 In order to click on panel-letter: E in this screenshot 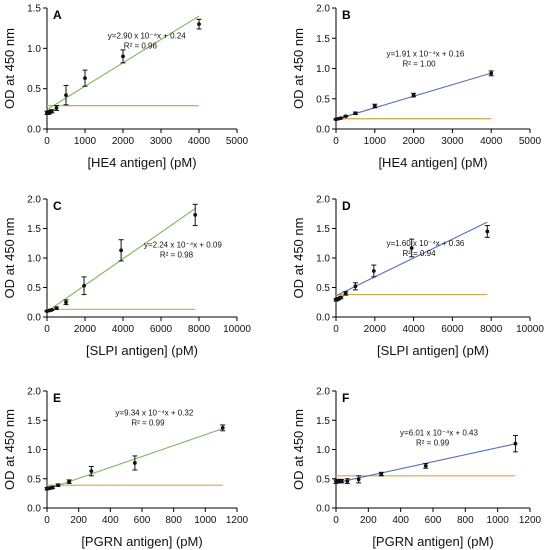, I will do `click(57, 398)`.